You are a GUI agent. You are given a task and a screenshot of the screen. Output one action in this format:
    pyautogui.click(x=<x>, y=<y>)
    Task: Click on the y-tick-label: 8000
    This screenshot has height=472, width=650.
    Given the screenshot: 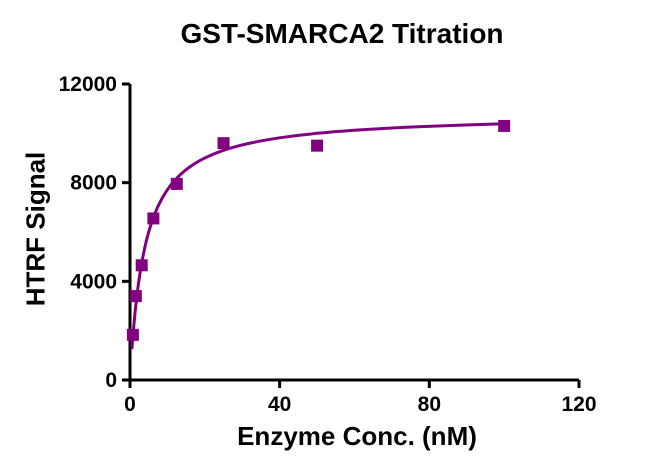 What is the action you would take?
    pyautogui.click(x=93, y=183)
    